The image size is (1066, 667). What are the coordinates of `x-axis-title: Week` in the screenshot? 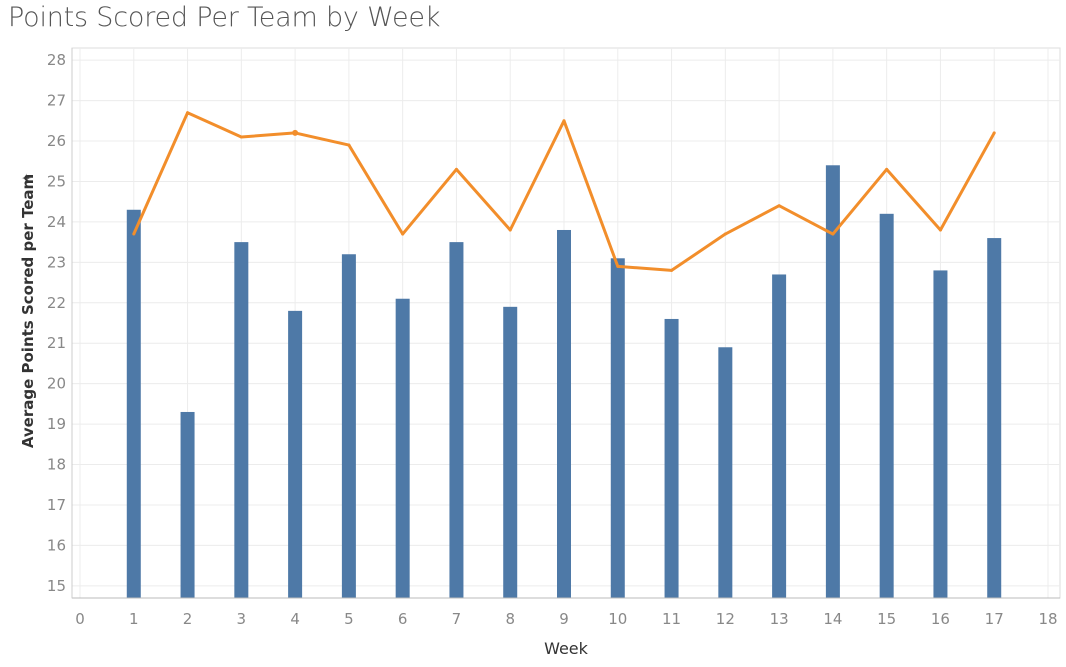 It's located at (566, 648).